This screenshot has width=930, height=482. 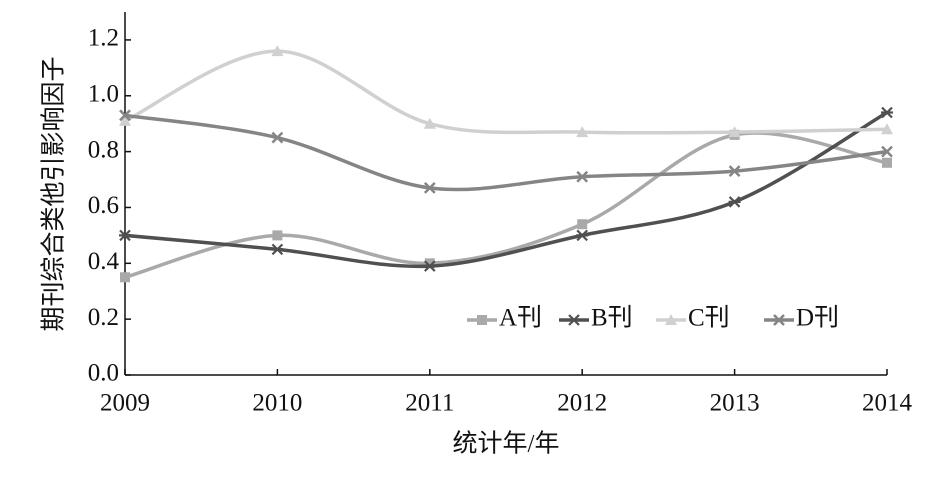 I want to click on y-tick-label: 0.0, so click(x=103, y=373).